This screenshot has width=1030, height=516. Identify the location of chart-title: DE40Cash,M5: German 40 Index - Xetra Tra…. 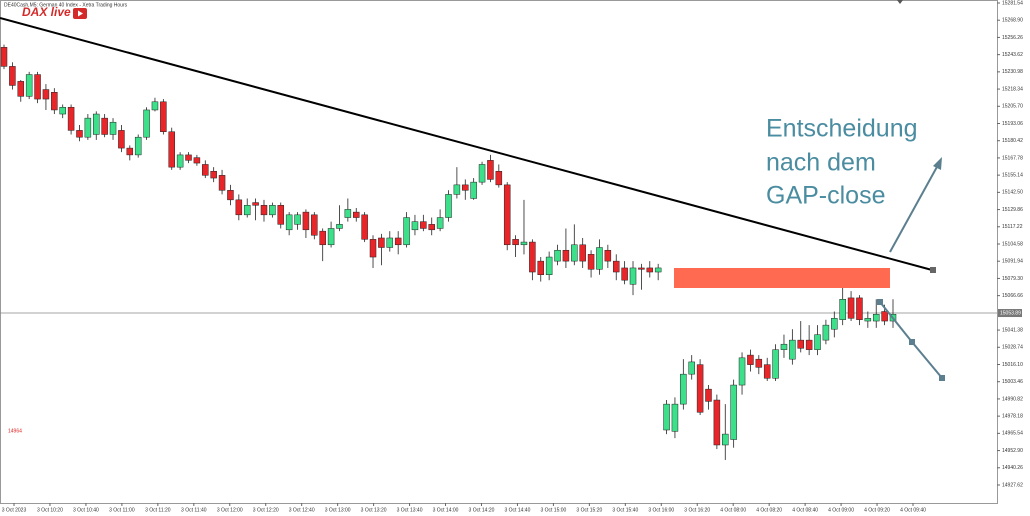
(66, 5).